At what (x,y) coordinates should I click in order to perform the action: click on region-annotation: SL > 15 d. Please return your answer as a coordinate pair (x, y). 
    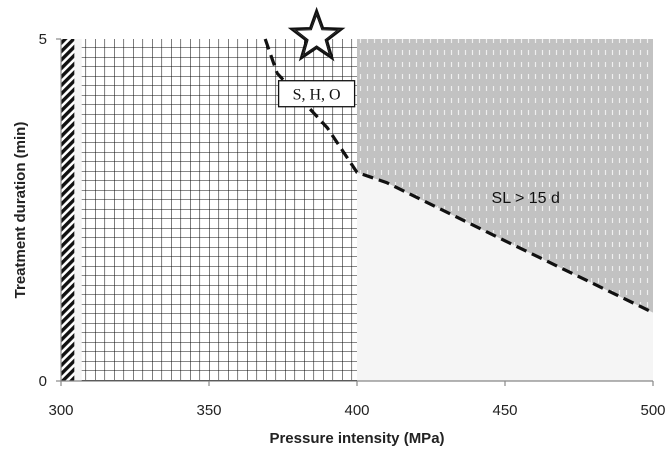
    Looking at the image, I should click on (526, 198).